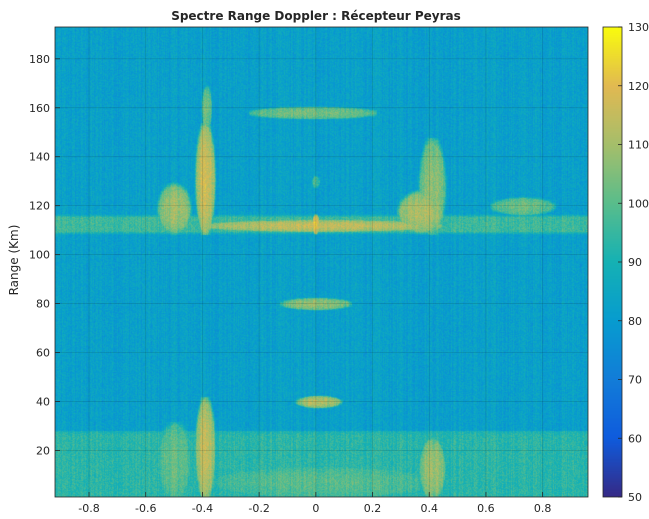 This screenshot has height=519, width=649. What do you see at coordinates (43, 353) in the screenshot?
I see `y-tick-label: 60` at bounding box center [43, 353].